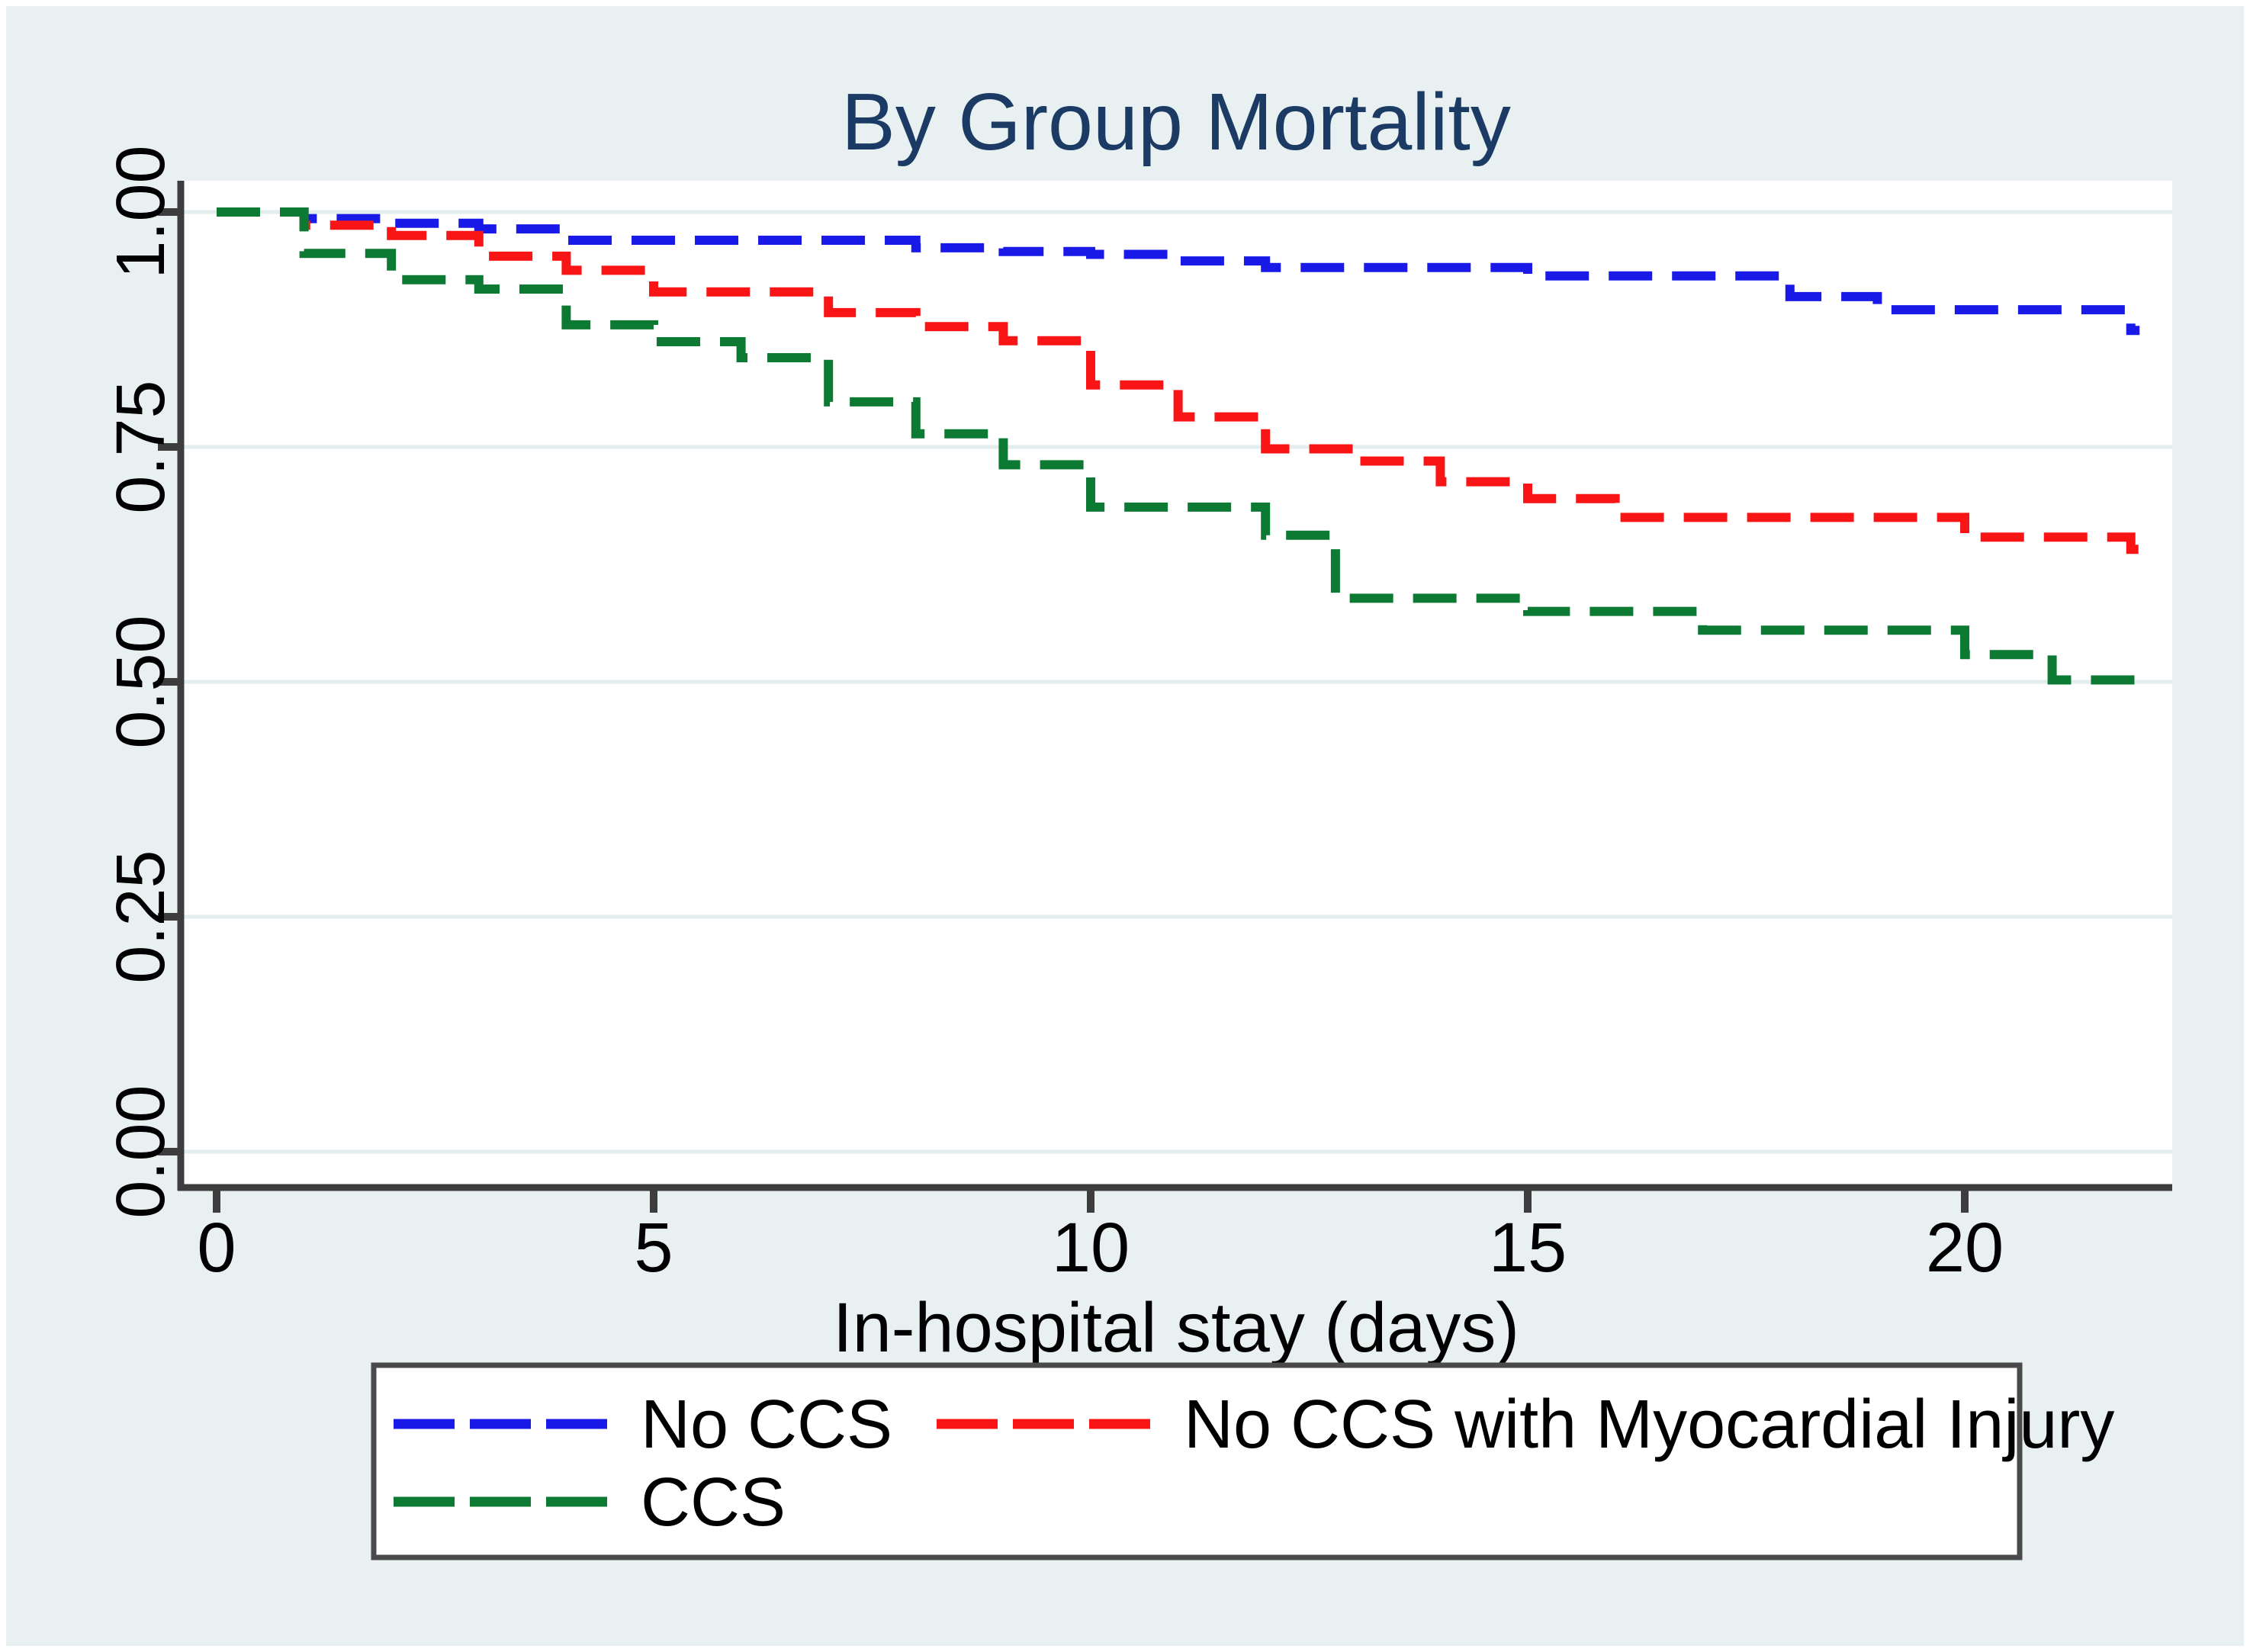 The height and width of the screenshot is (1652, 2250). What do you see at coordinates (1176, 122) in the screenshot?
I see `chart-title: By Group Mortality` at bounding box center [1176, 122].